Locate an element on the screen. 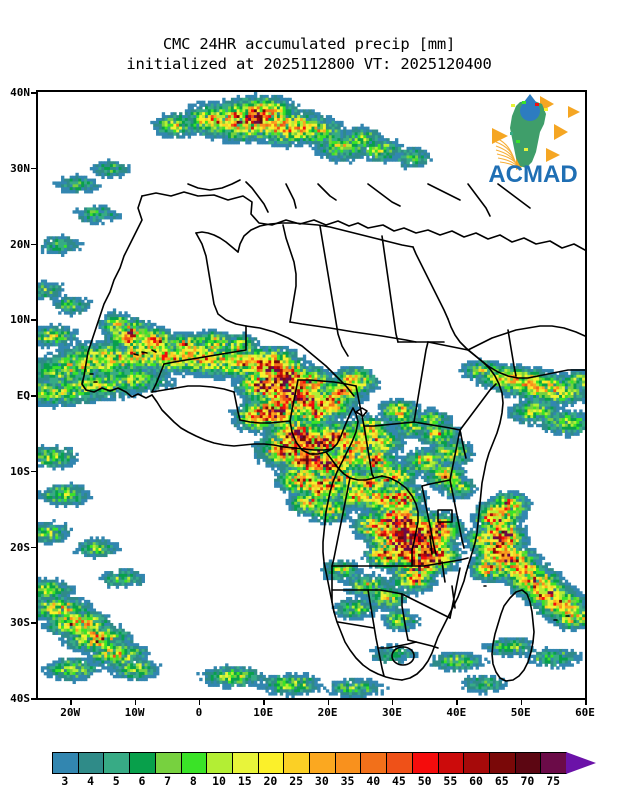 The image size is (618, 800). logo-droplet is located at coordinates (530, 107).